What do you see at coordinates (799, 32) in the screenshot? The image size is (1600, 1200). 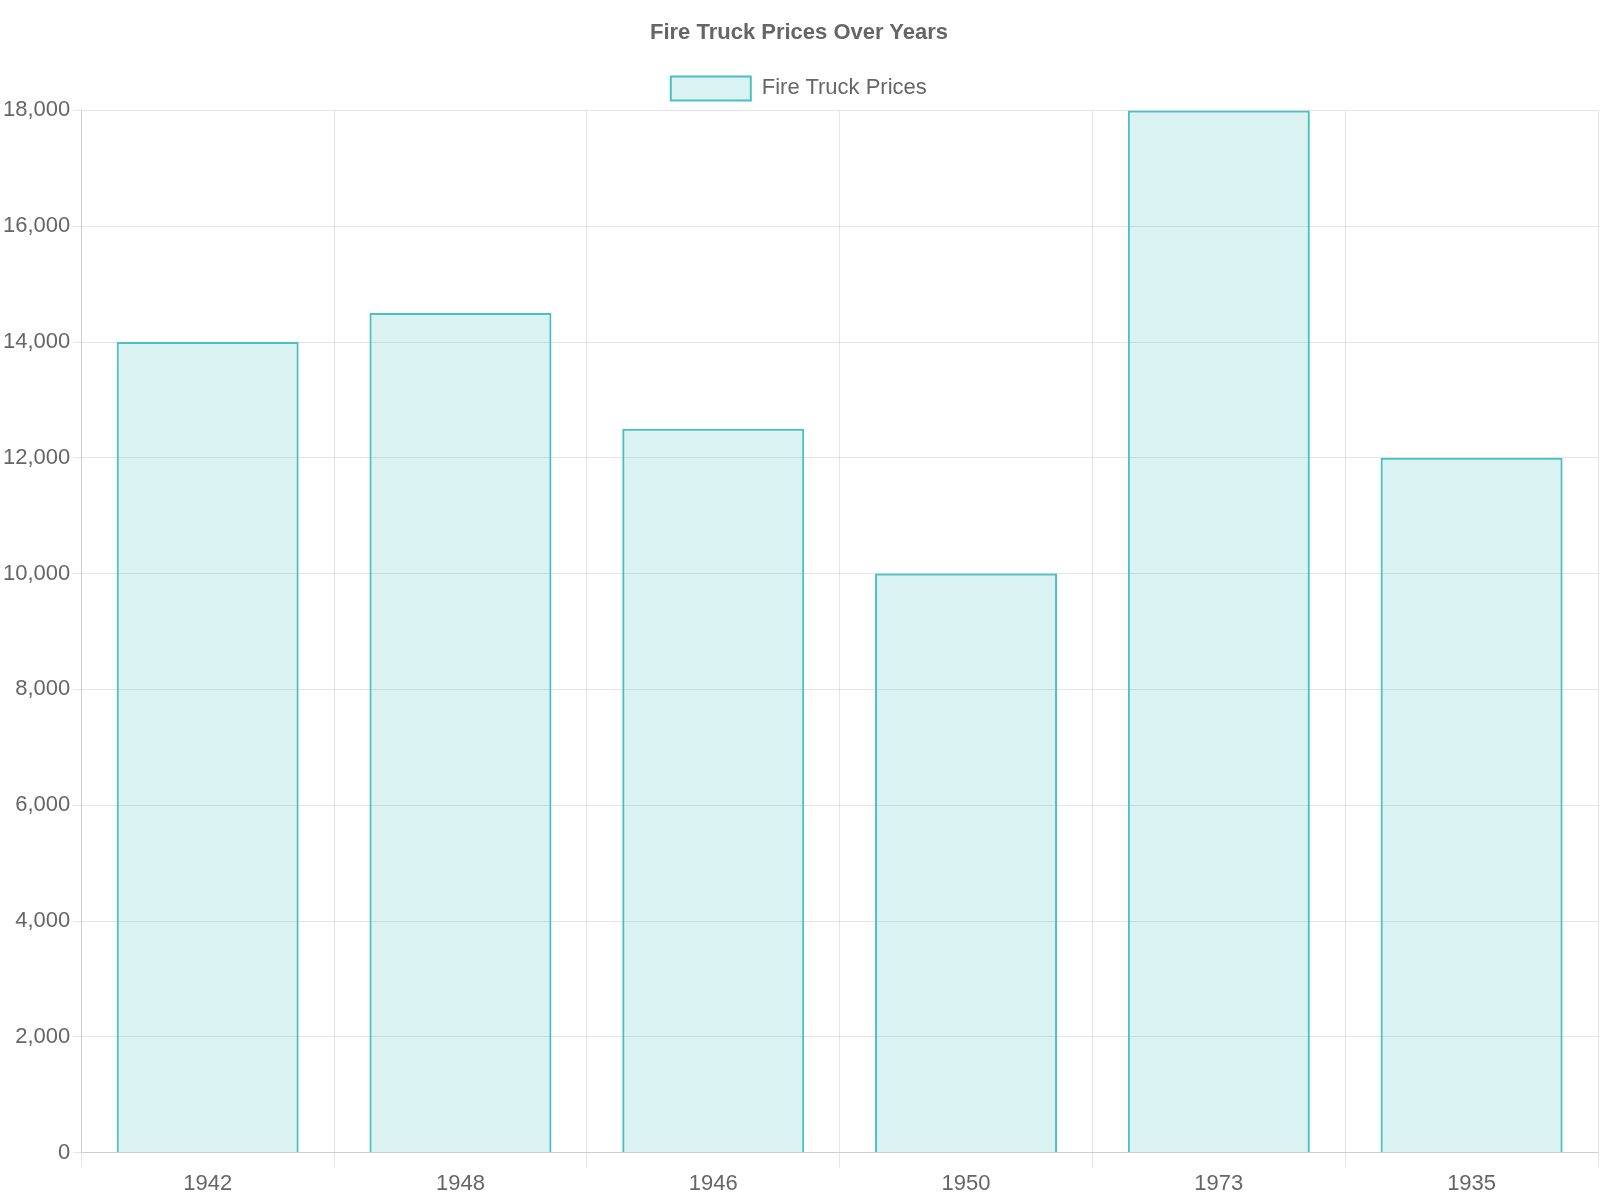 I see `chart-title: Fire Truck Prices Over Years` at bounding box center [799, 32].